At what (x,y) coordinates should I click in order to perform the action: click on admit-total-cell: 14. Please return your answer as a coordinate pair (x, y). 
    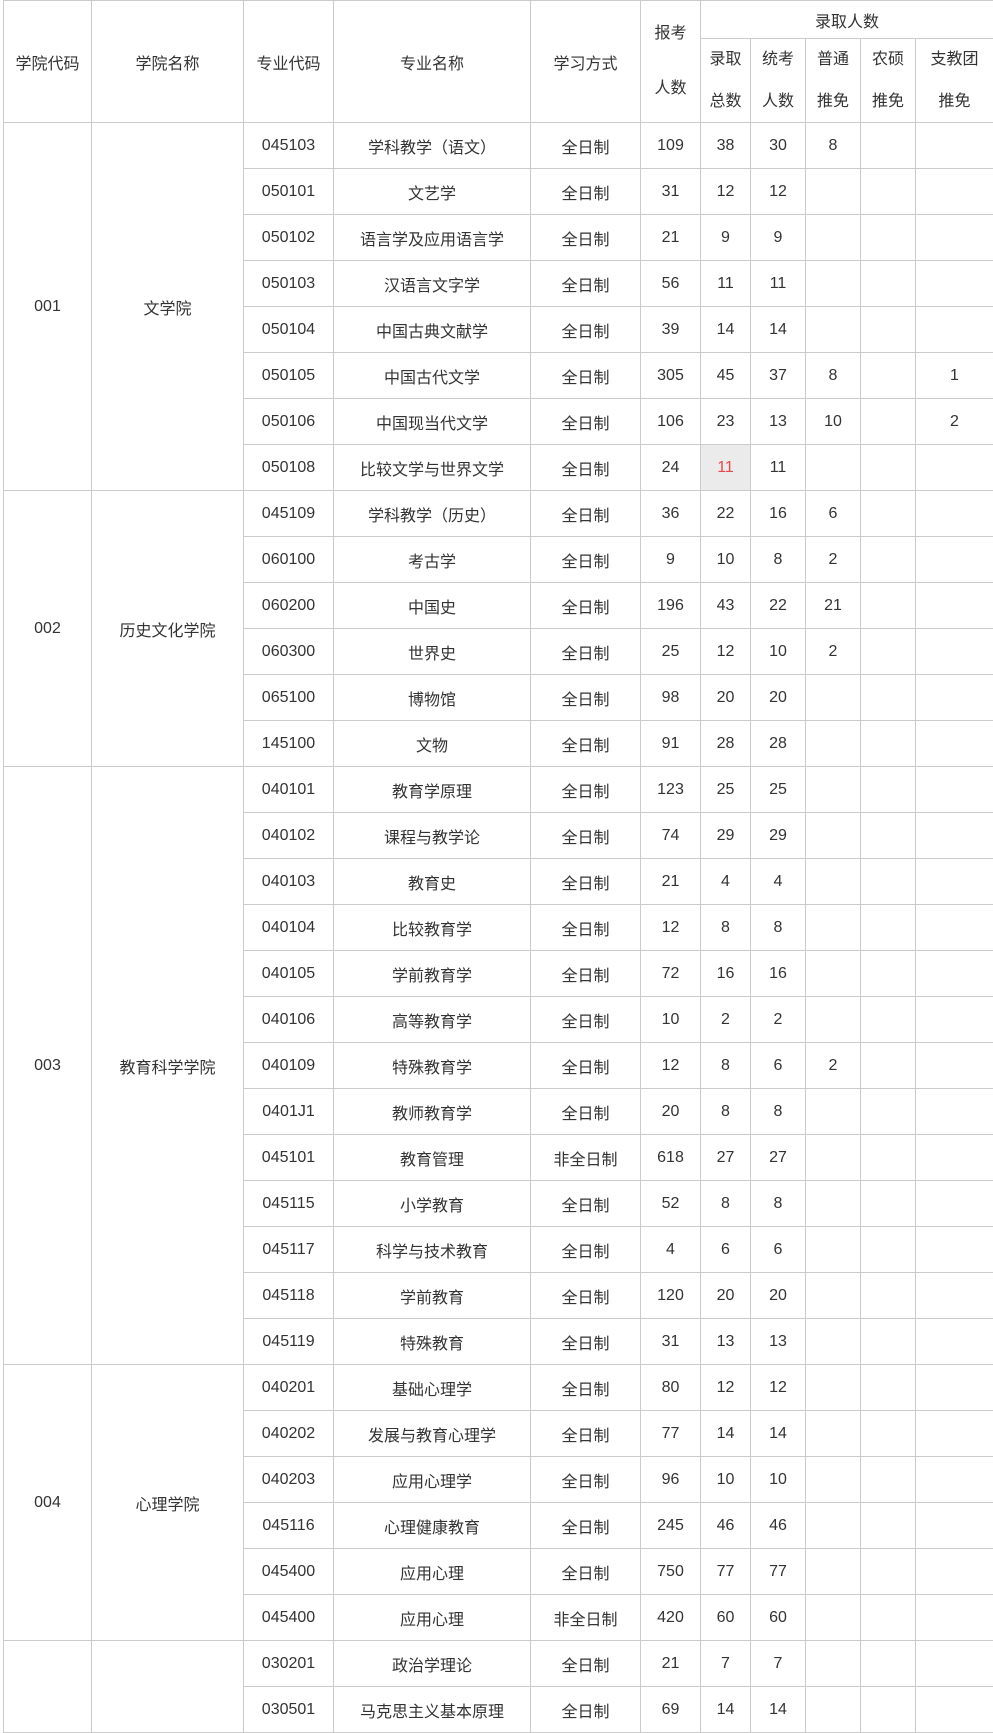
    Looking at the image, I should click on (726, 330).